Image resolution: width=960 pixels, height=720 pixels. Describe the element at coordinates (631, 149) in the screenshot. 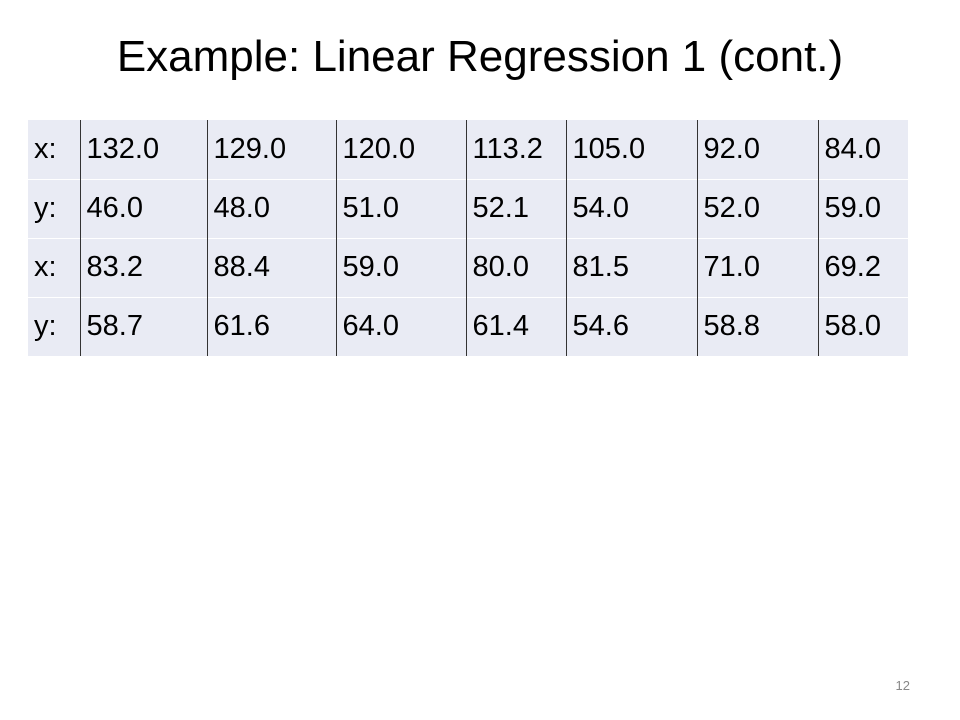

I see `table-cell: 105.0` at that location.